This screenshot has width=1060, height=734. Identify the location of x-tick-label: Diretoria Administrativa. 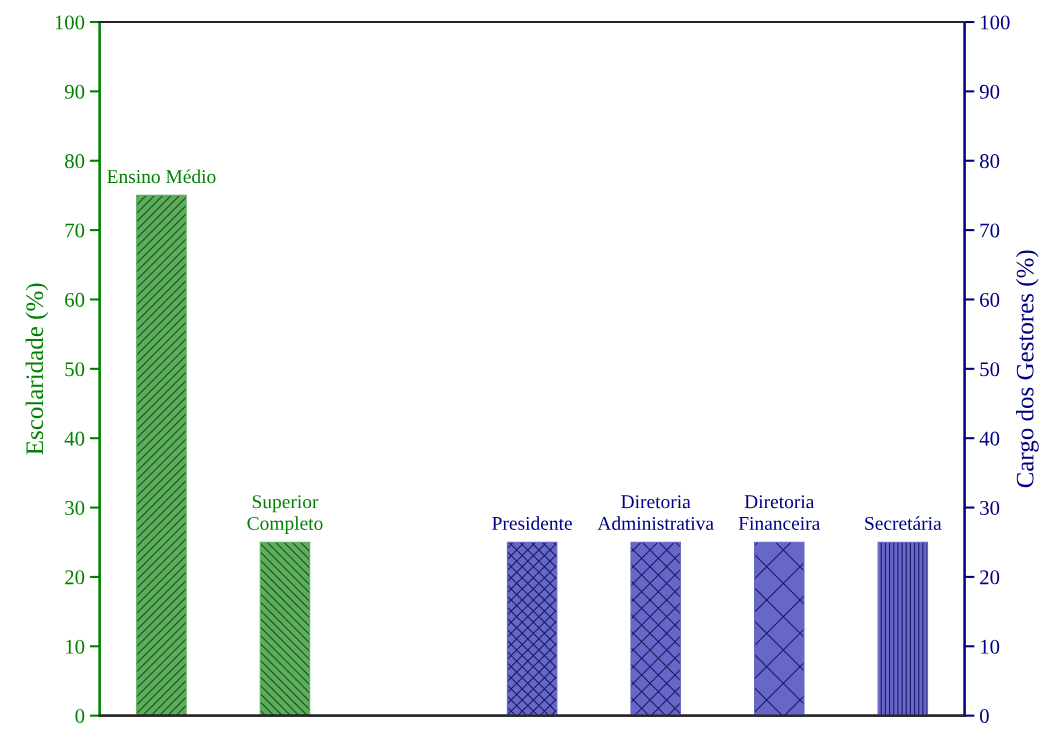
(655, 512).